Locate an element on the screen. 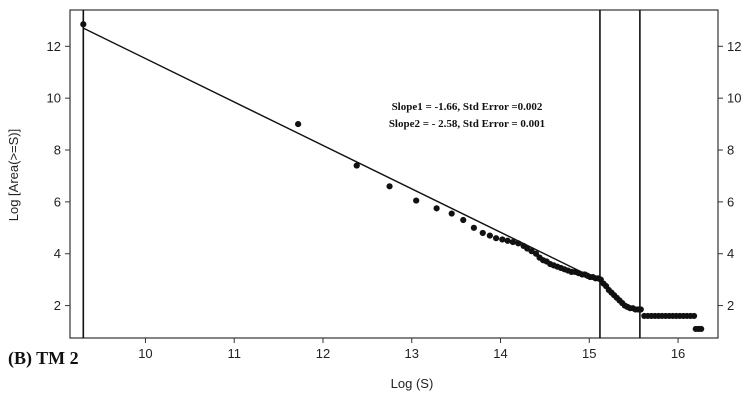 The width and height of the screenshot is (747, 397). x-axis: 10 11 12 13 14 15 16 is located at coordinates (411, 349).